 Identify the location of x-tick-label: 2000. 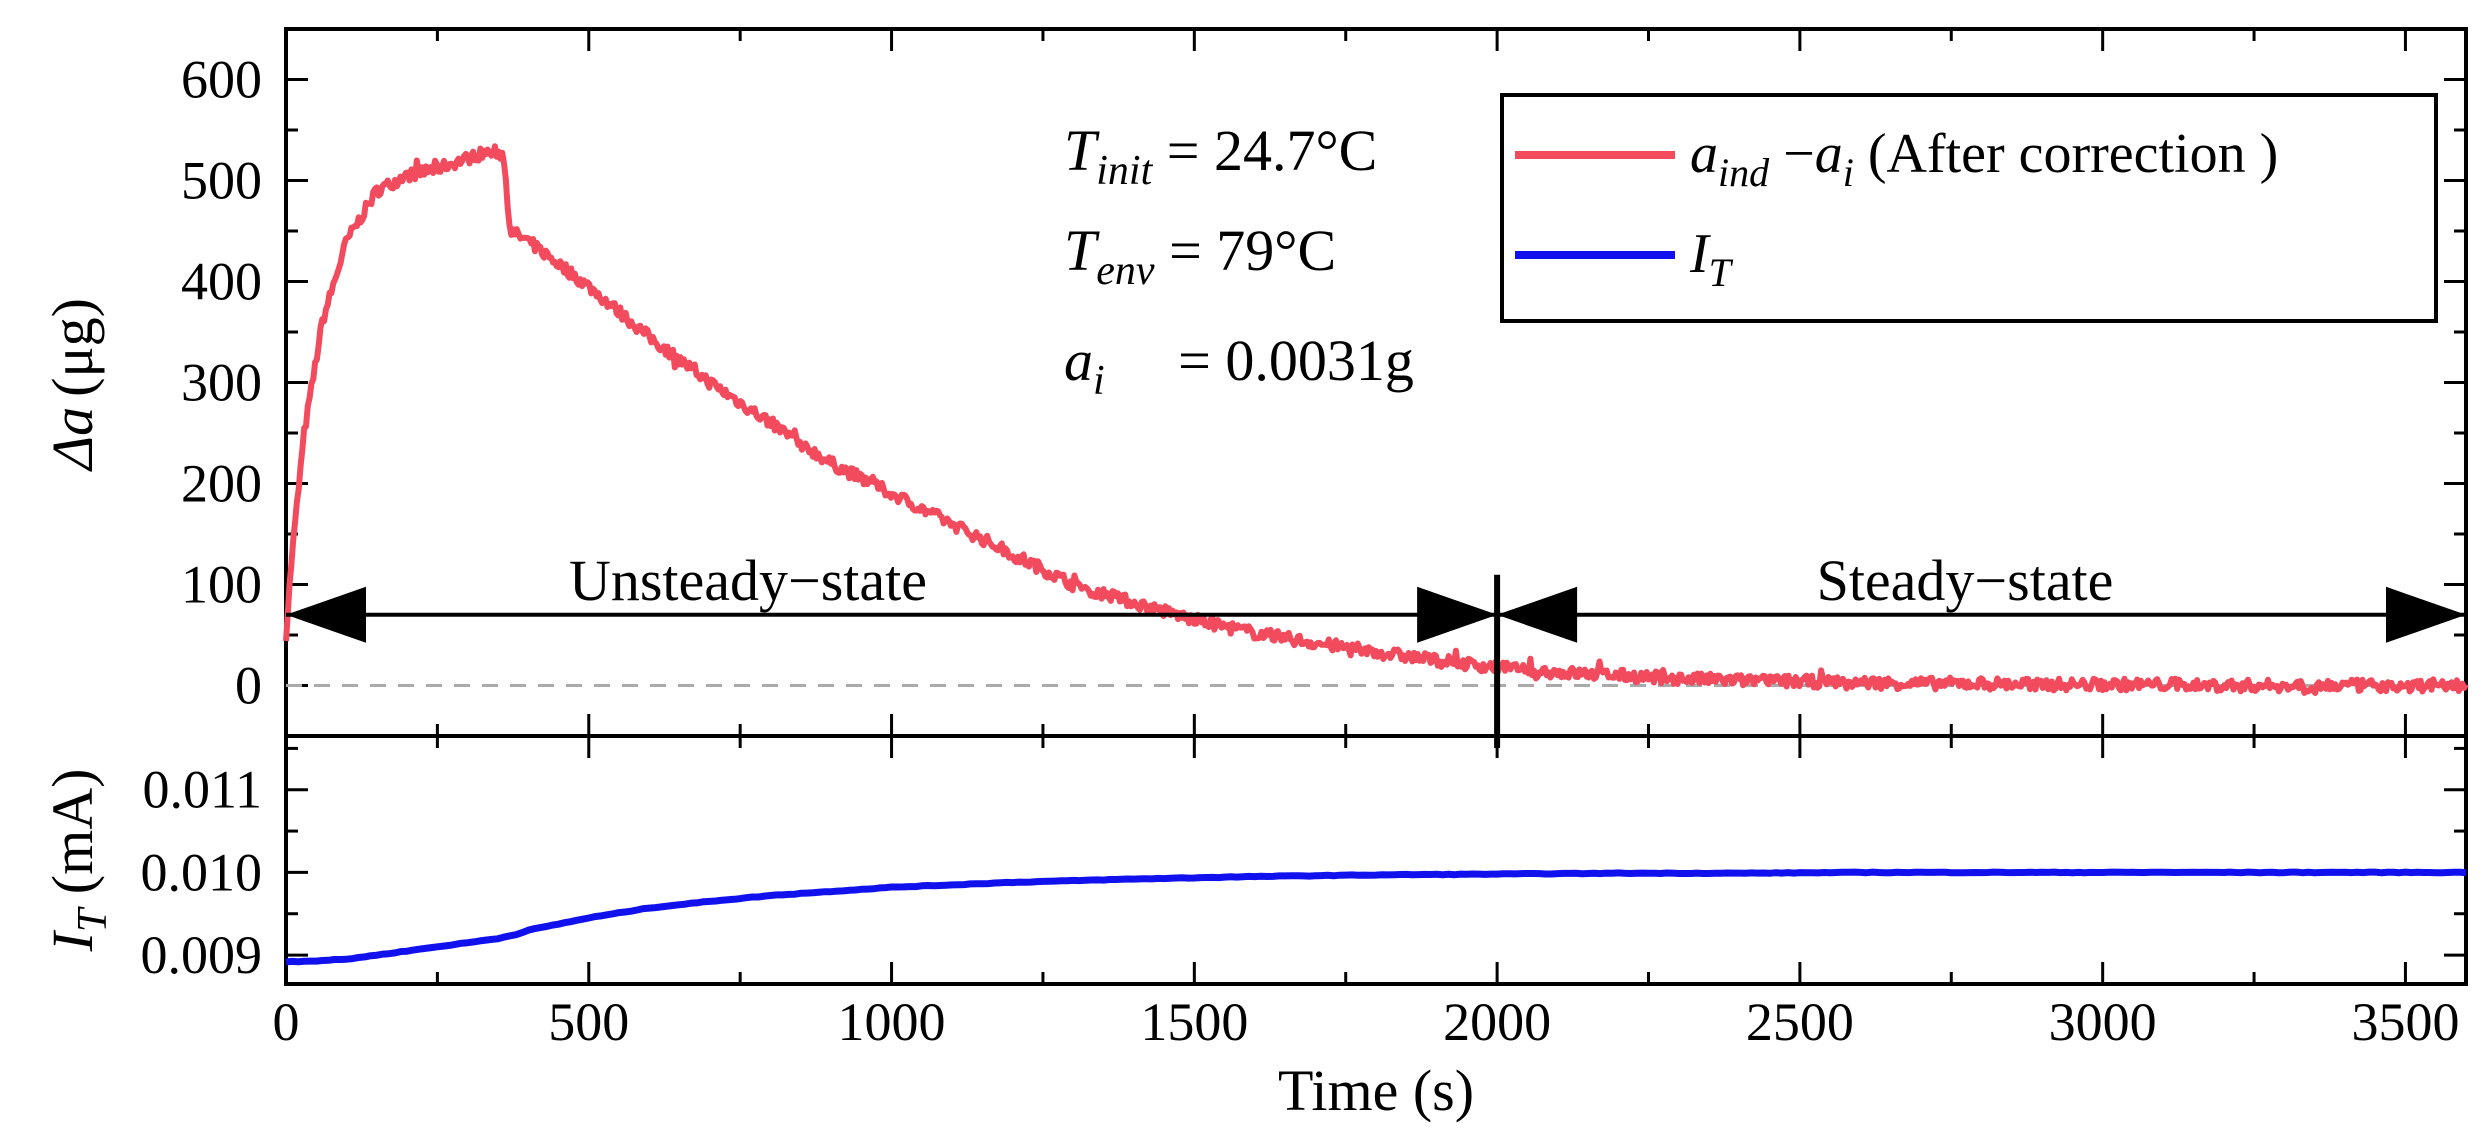
(1497, 1022).